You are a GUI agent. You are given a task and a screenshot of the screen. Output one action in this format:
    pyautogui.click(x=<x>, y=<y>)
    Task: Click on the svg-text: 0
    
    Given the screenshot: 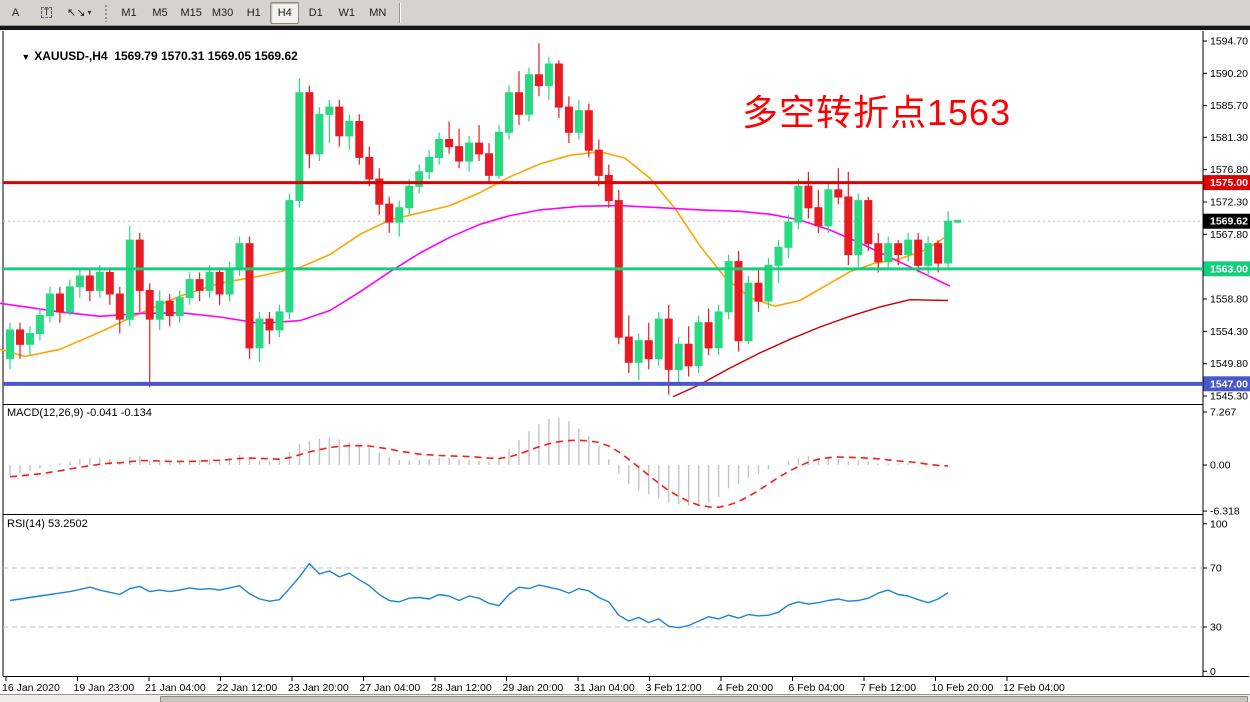 What is the action you would take?
    pyautogui.click(x=1213, y=672)
    